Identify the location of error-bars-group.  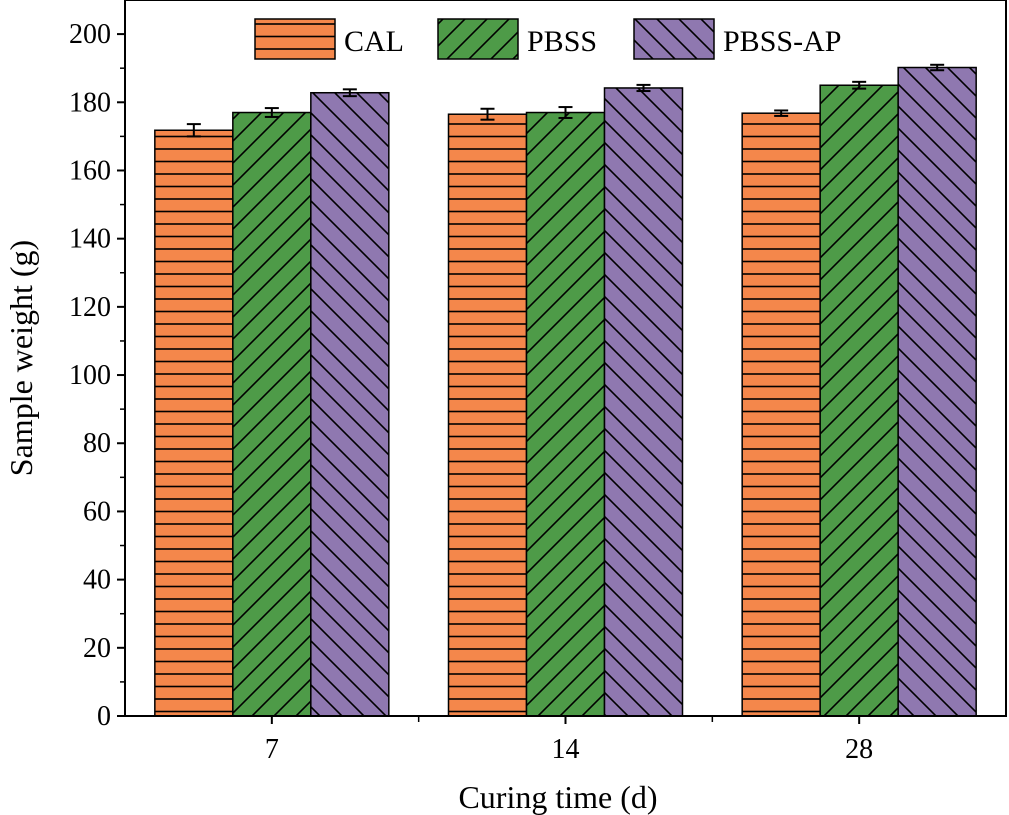
(565, 100).